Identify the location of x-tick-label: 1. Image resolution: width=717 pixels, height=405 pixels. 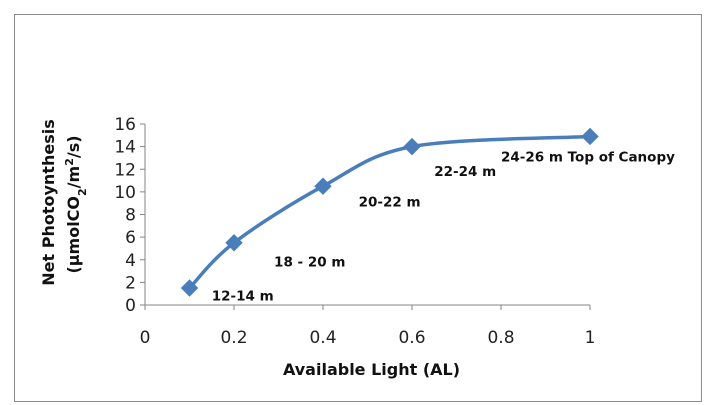
(590, 338).